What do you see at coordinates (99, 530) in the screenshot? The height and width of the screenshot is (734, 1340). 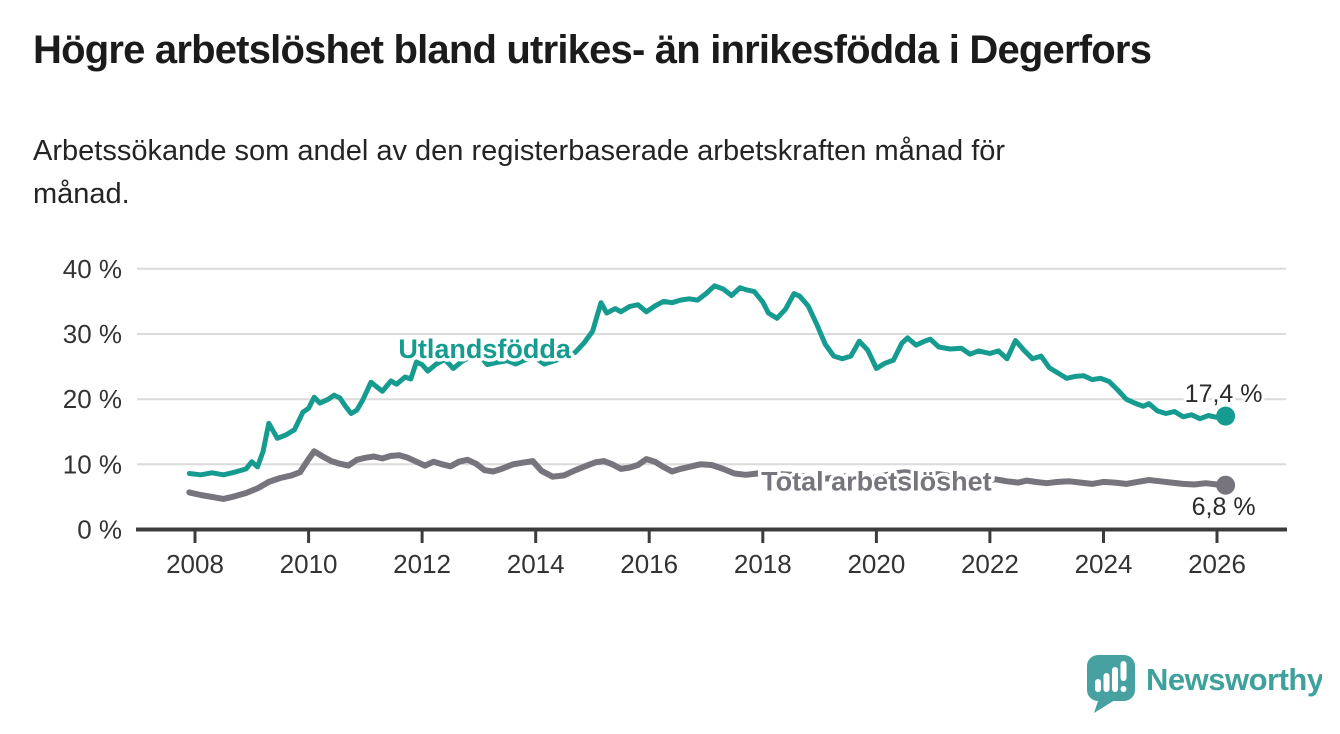 I see `y-axis-tick-label: 0 %` at bounding box center [99, 530].